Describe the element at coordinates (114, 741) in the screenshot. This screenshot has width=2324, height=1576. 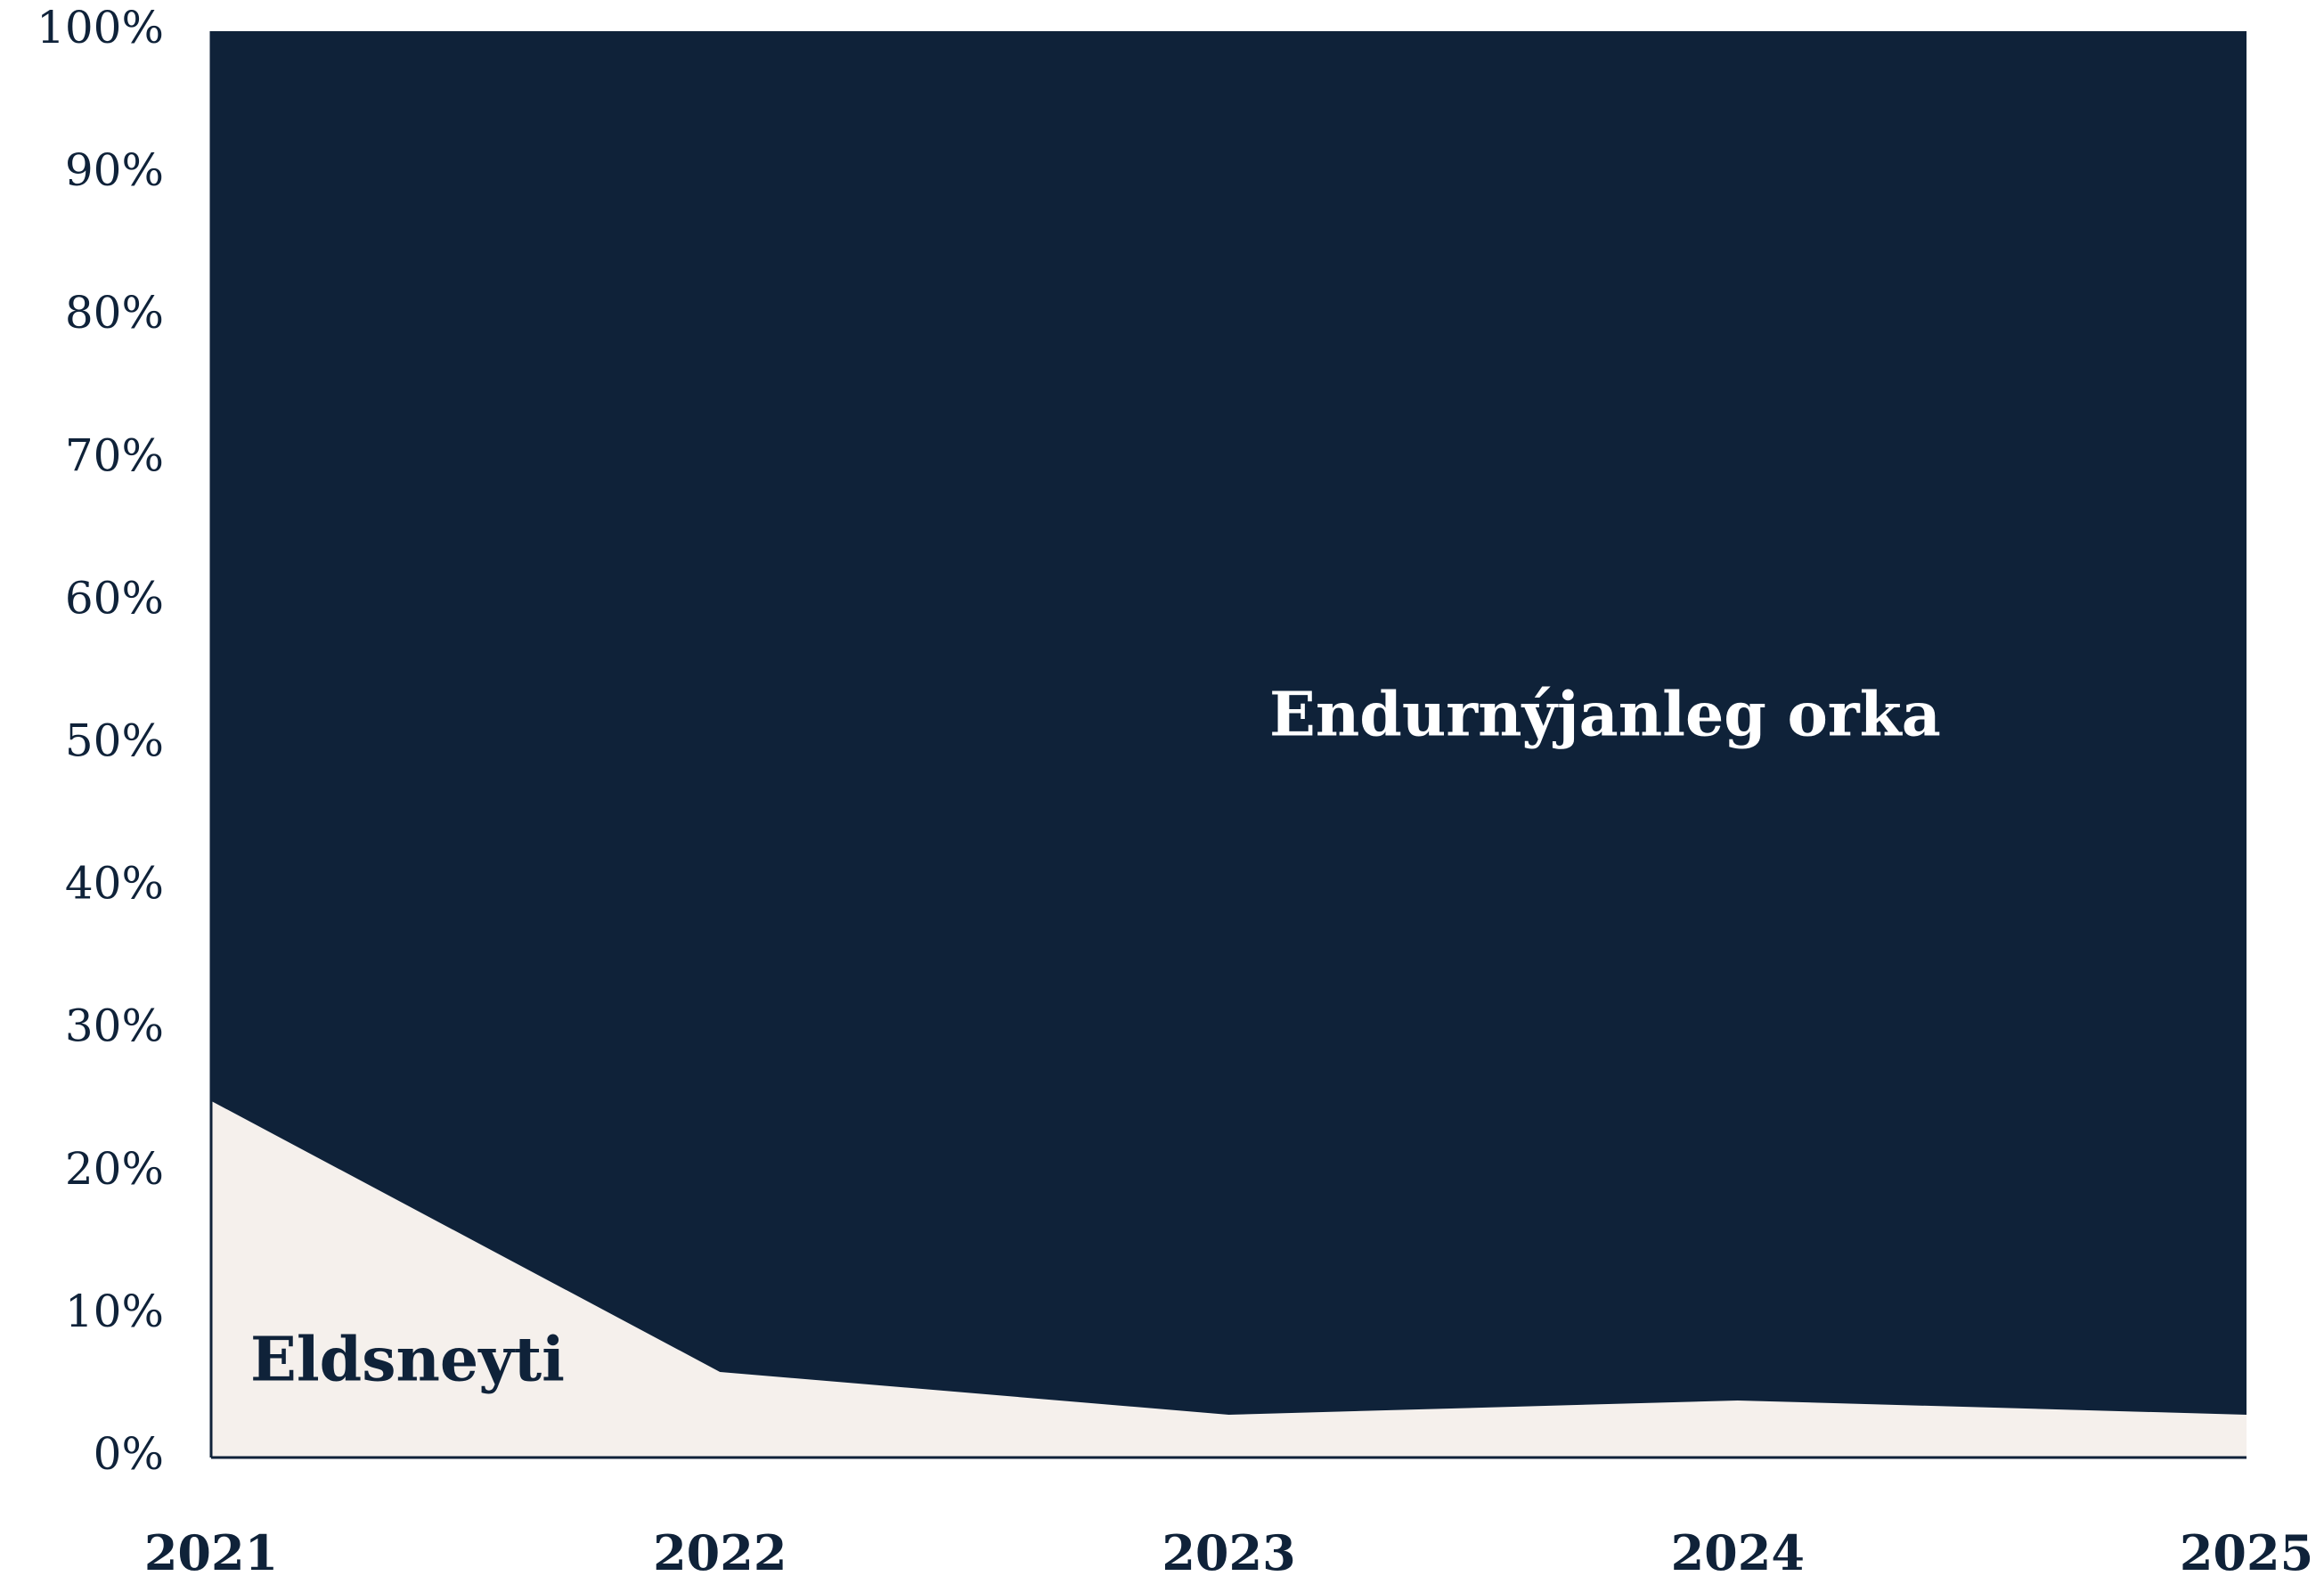
I see `y-tick-label: 50%` at that location.